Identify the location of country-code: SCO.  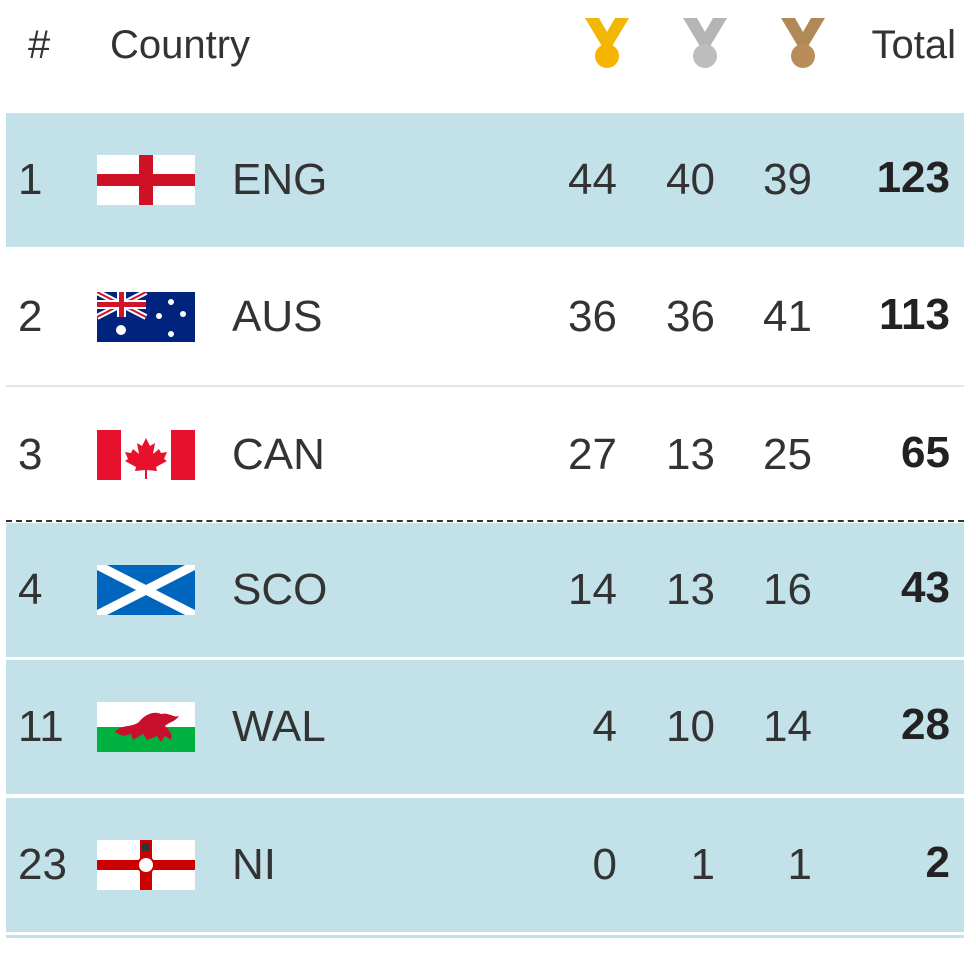
(280, 589).